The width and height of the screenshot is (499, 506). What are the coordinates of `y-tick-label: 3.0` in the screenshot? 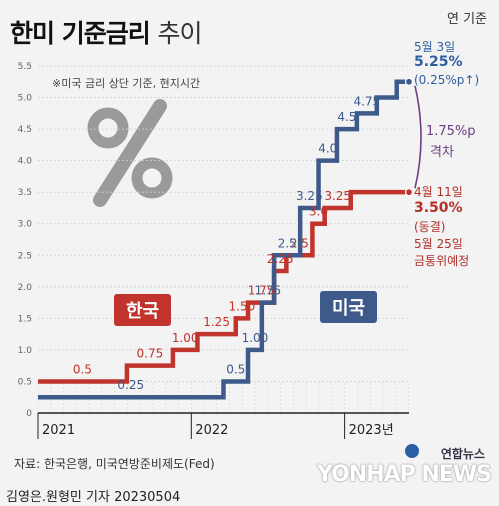 It's located at (25, 225).